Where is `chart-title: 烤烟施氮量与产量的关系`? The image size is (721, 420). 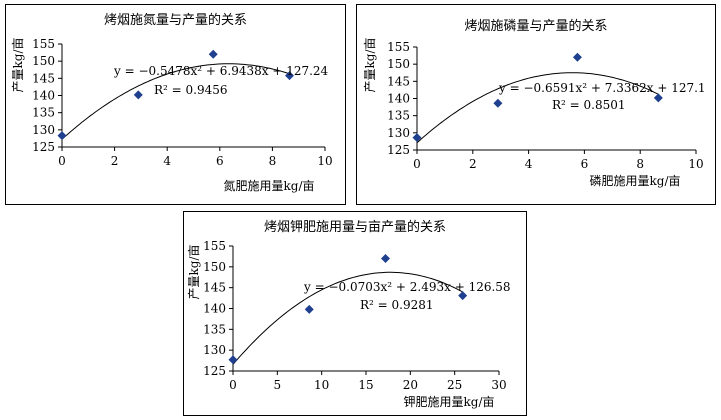 chart-title: 烤烟施氮量与产量的关系 is located at coordinates (175, 20).